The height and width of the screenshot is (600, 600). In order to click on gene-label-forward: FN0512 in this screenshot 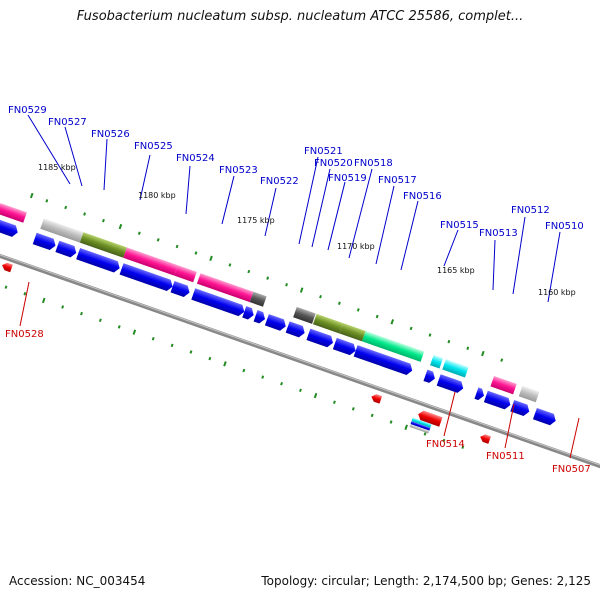, I will do `click(530, 210)`.